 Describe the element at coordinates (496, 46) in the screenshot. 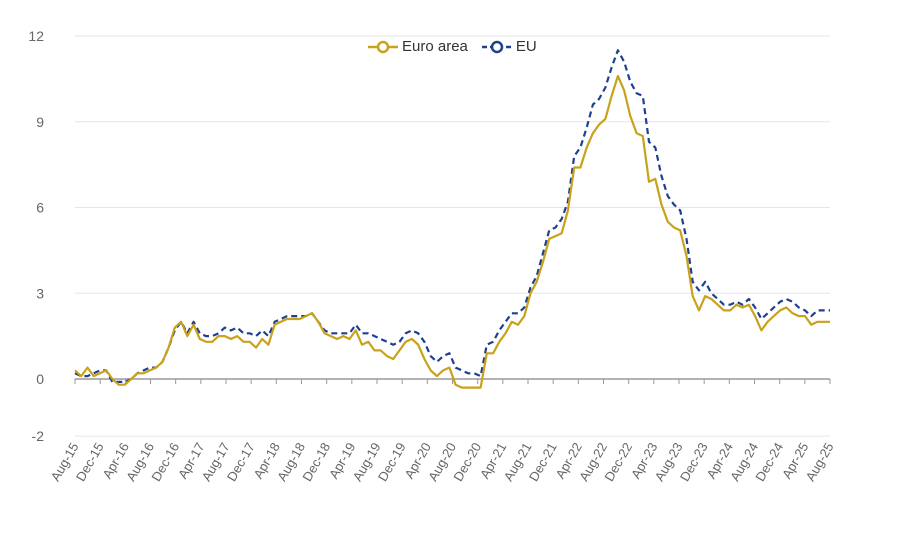

I see `legend-marker-eu-icon` at that location.